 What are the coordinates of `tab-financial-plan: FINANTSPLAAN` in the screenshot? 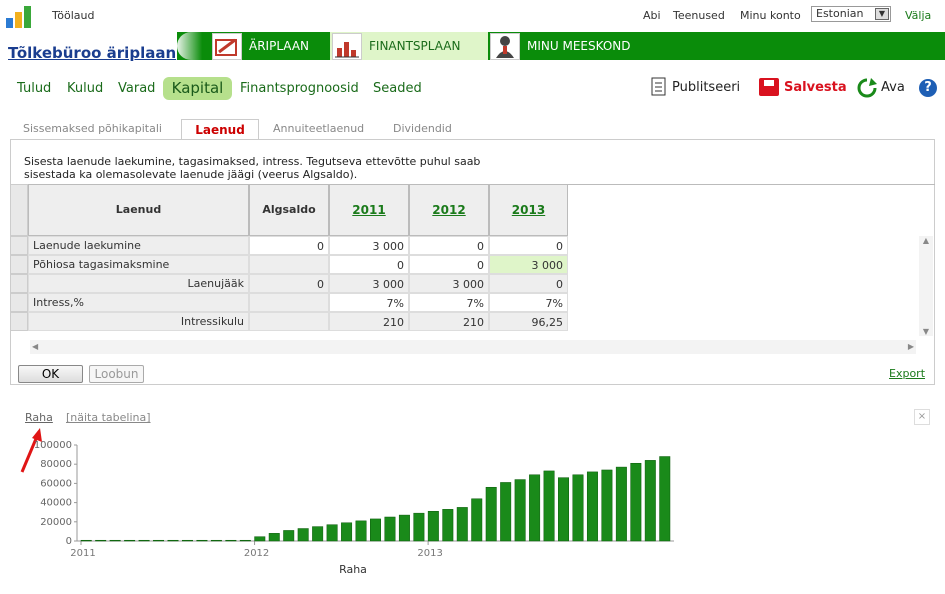 It's located at (415, 46).